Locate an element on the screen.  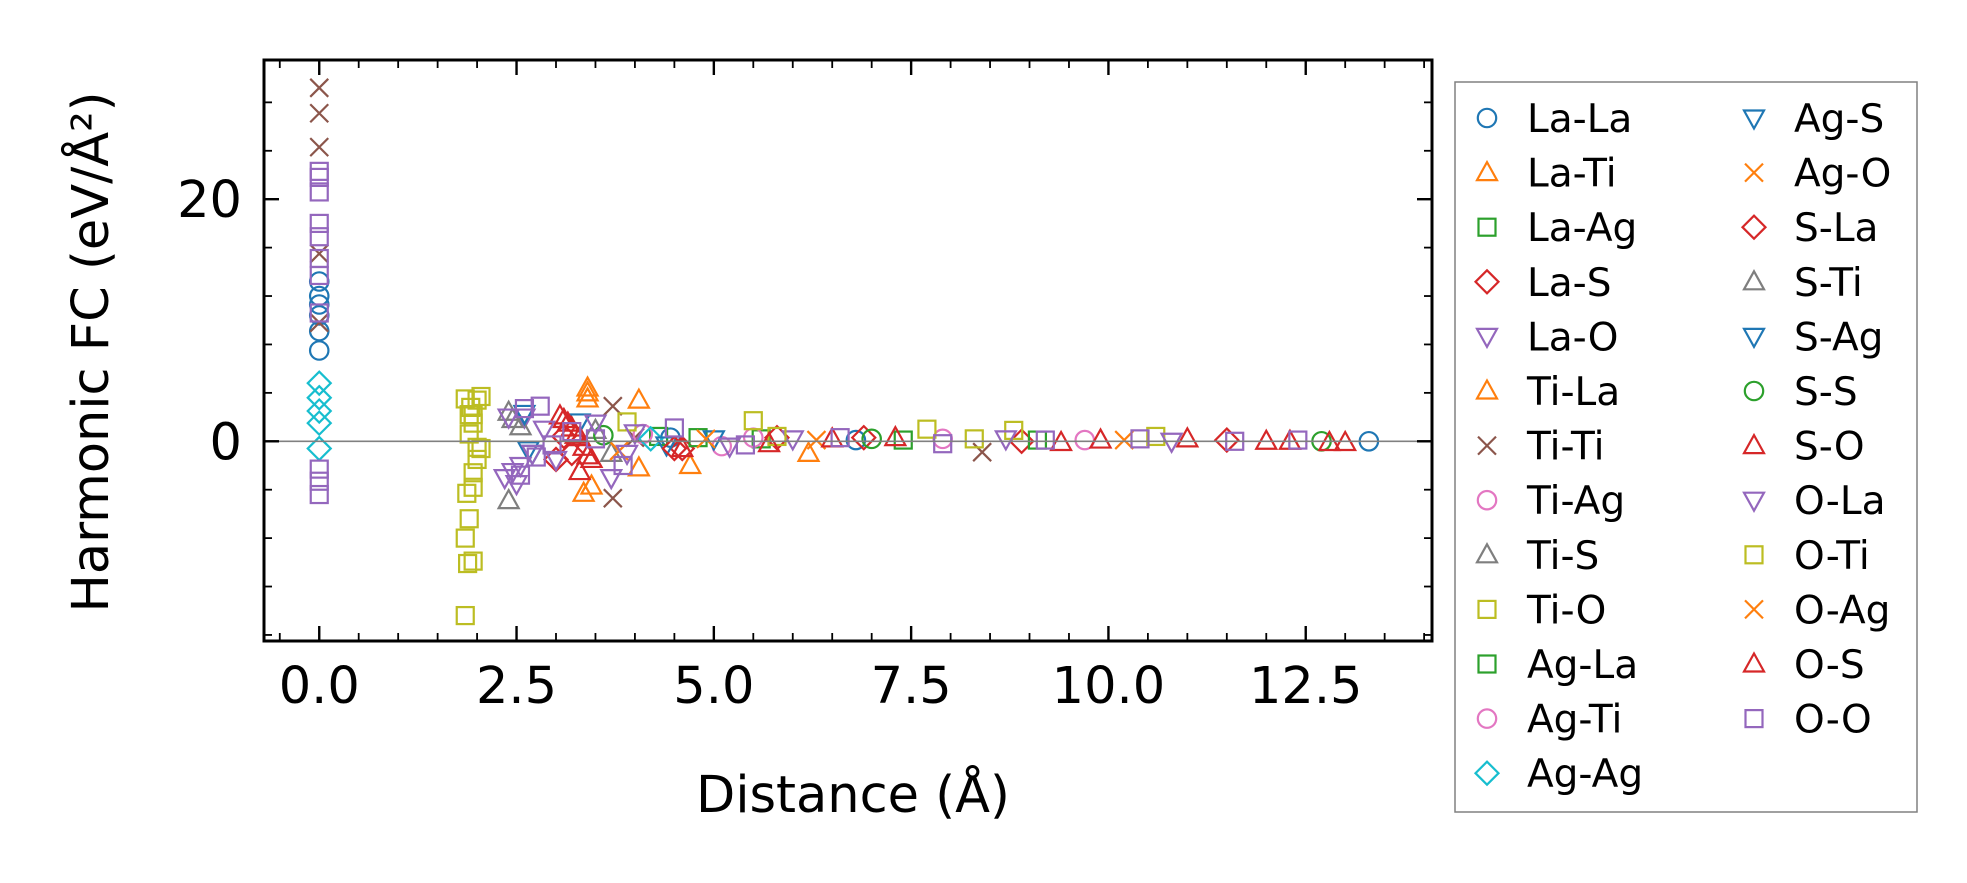
series-ti-o is located at coordinates (810, 506).